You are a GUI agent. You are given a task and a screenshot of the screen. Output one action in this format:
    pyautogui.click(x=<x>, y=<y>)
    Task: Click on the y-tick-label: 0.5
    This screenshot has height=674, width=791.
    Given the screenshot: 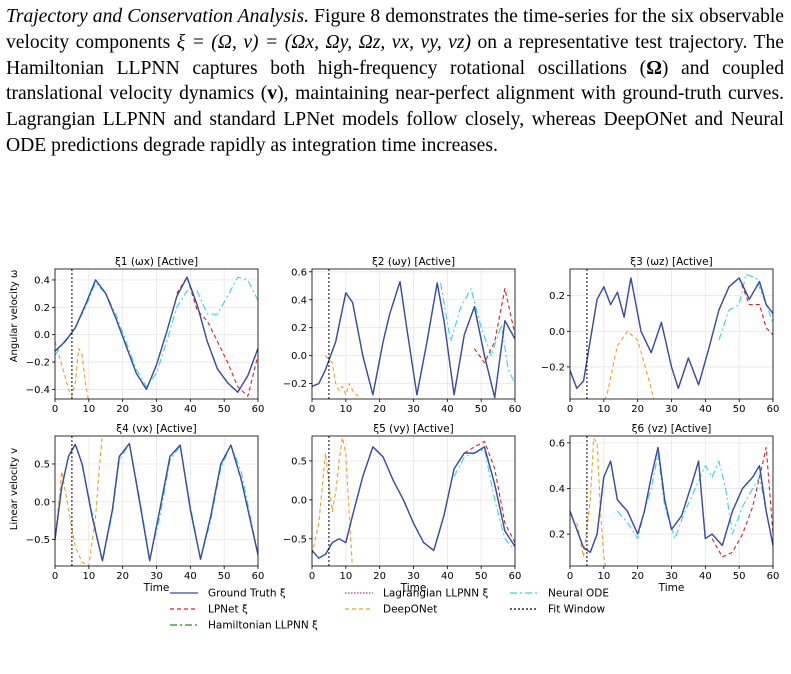 What is the action you would take?
    pyautogui.click(x=299, y=461)
    